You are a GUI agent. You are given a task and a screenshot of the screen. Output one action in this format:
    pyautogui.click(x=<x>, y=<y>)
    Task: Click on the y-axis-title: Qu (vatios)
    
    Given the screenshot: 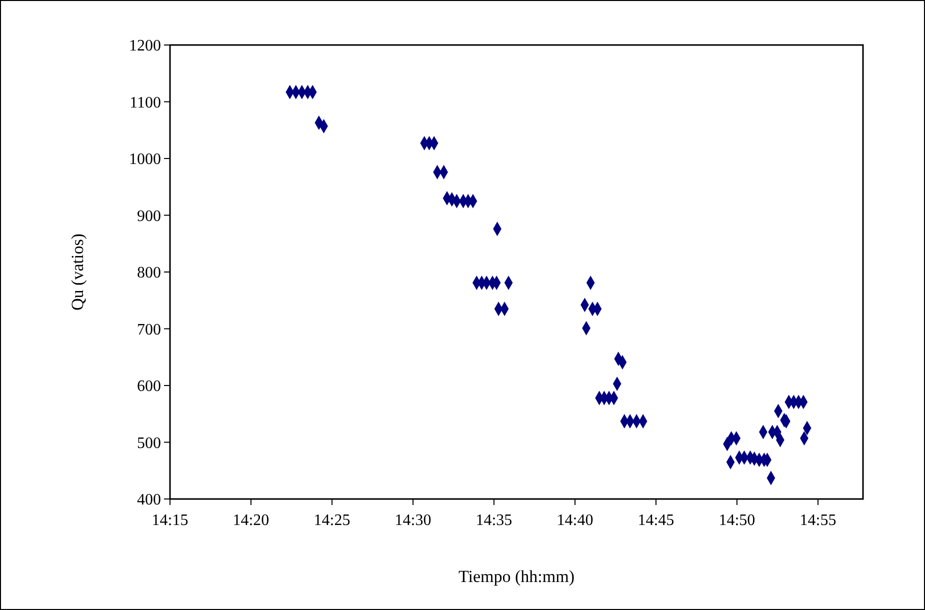 What is the action you would take?
    pyautogui.click(x=77, y=272)
    